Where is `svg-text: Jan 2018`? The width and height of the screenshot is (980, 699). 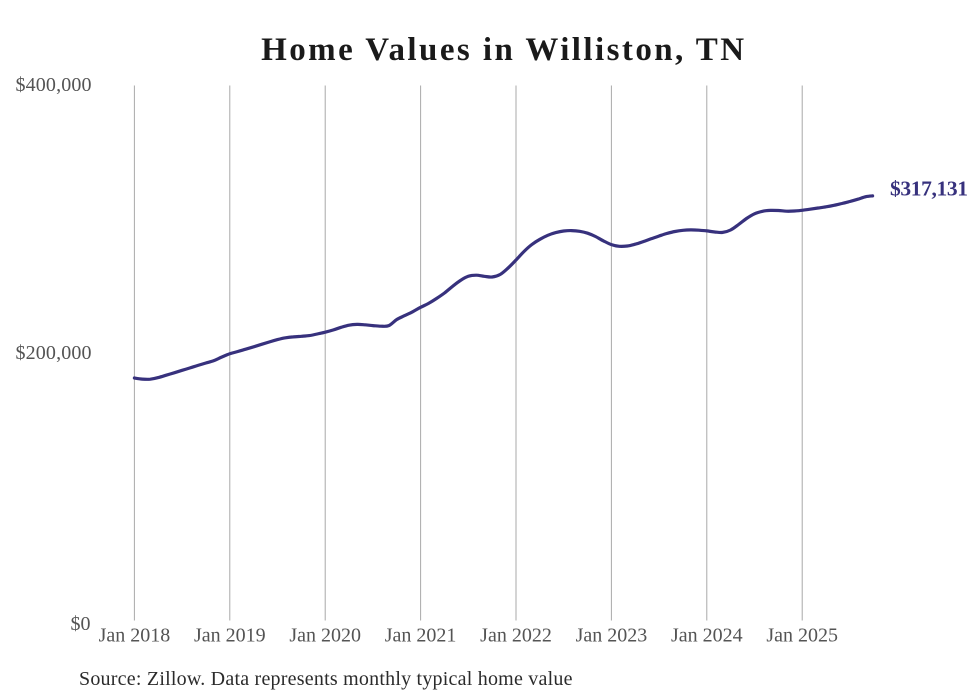
svg-text: Jan 2018 is located at coordinates (135, 636).